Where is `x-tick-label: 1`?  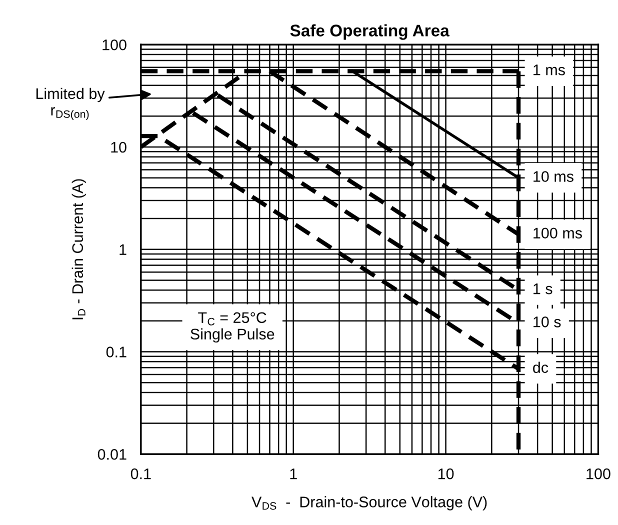 x-tick-label: 1 is located at coordinates (293, 474).